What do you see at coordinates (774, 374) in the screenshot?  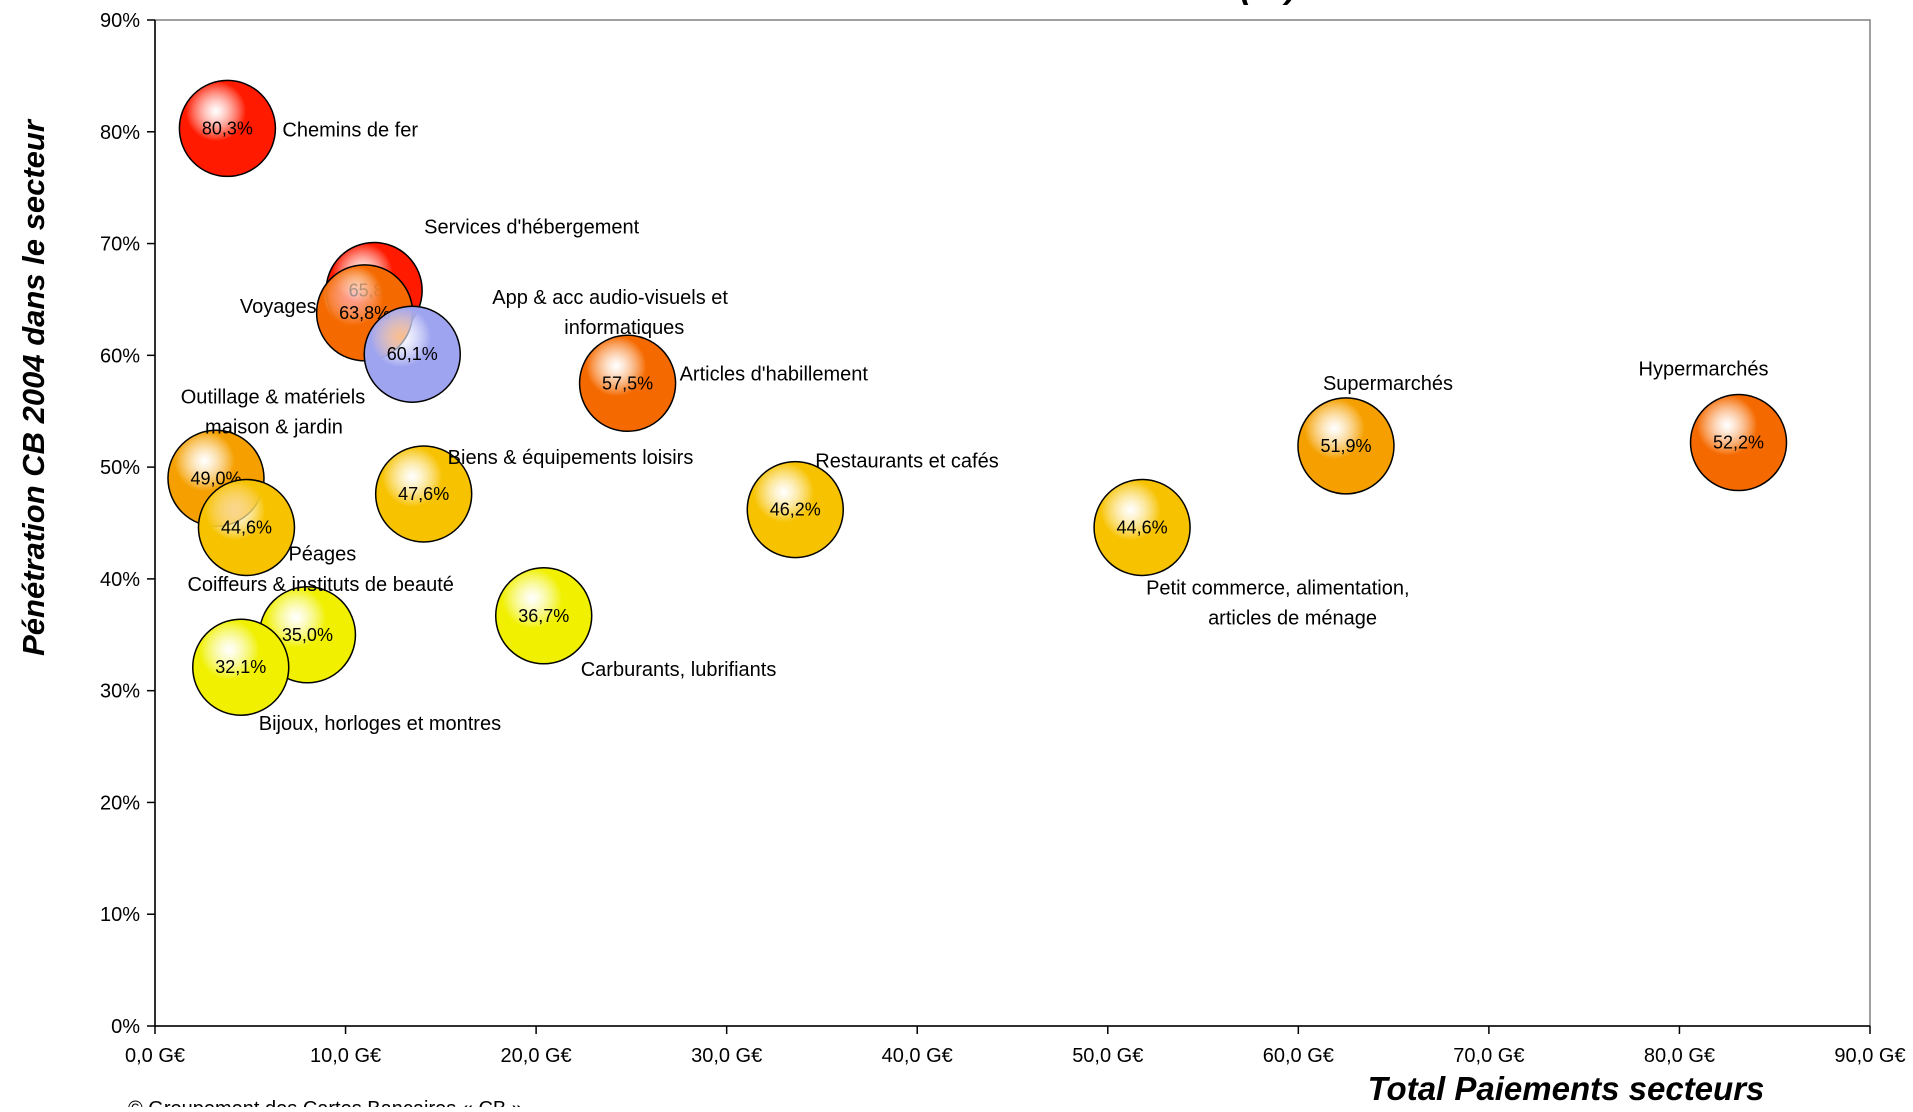 I see `bubble-category-label: Articles d'habillement` at bounding box center [774, 374].